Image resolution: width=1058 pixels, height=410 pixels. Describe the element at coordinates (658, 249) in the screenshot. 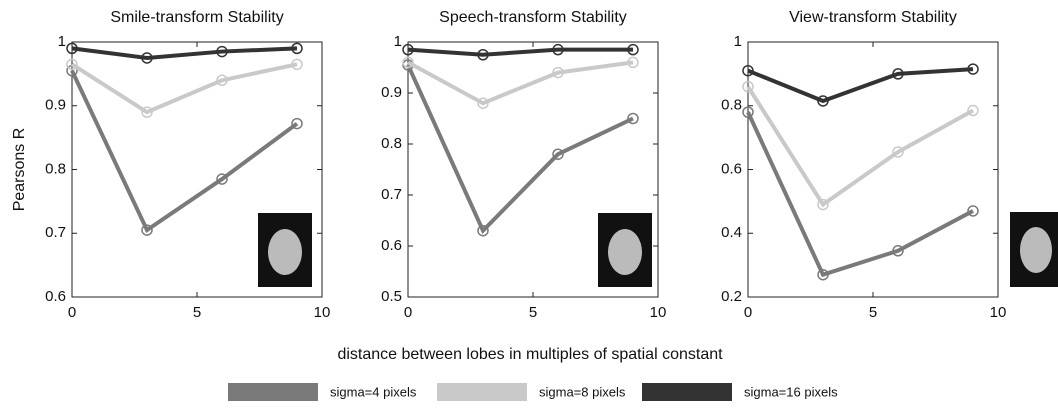

I see `face-thumbnail` at that location.